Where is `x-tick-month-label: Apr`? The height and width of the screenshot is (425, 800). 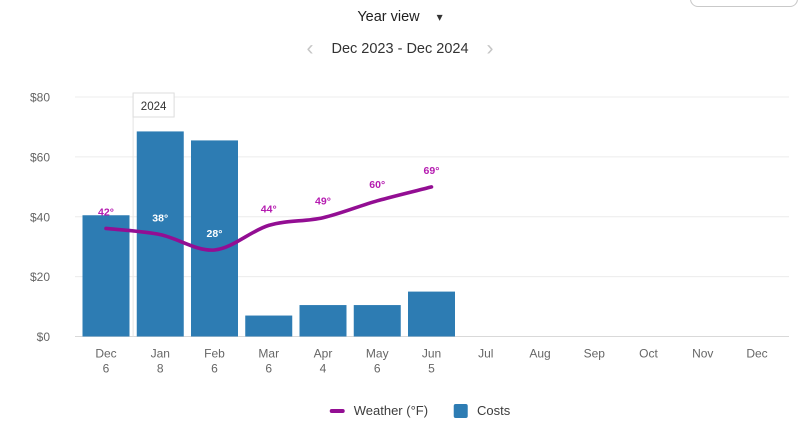 x-tick-month-label: Apr is located at coordinates (323, 354).